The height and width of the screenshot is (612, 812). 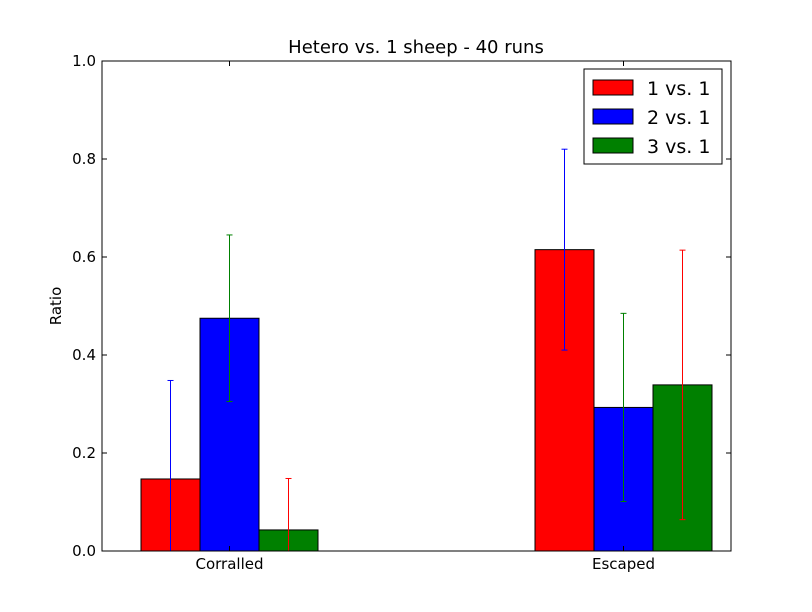 What do you see at coordinates (84, 551) in the screenshot?
I see `y-tick-label: 0.0` at bounding box center [84, 551].